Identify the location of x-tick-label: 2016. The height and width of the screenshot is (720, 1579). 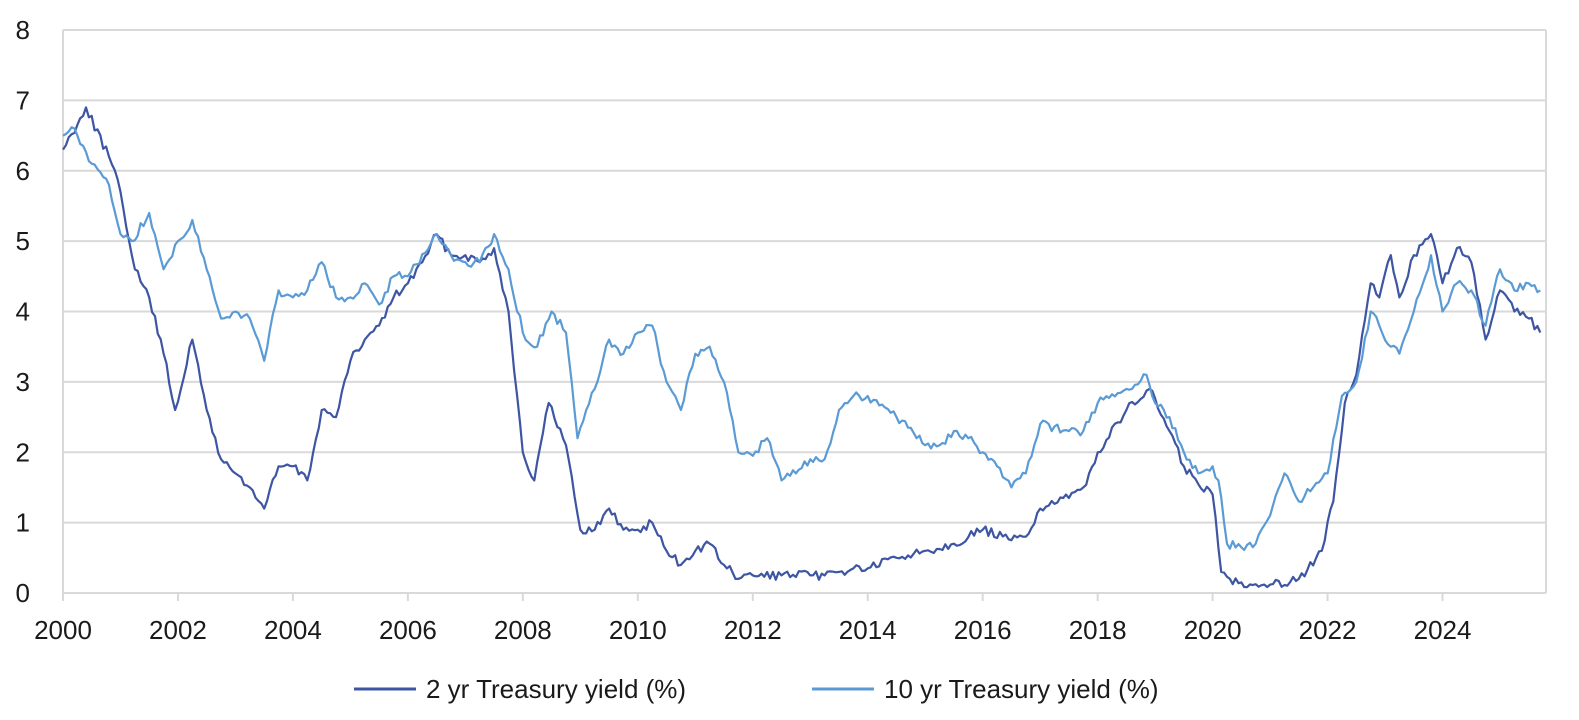
(983, 630).